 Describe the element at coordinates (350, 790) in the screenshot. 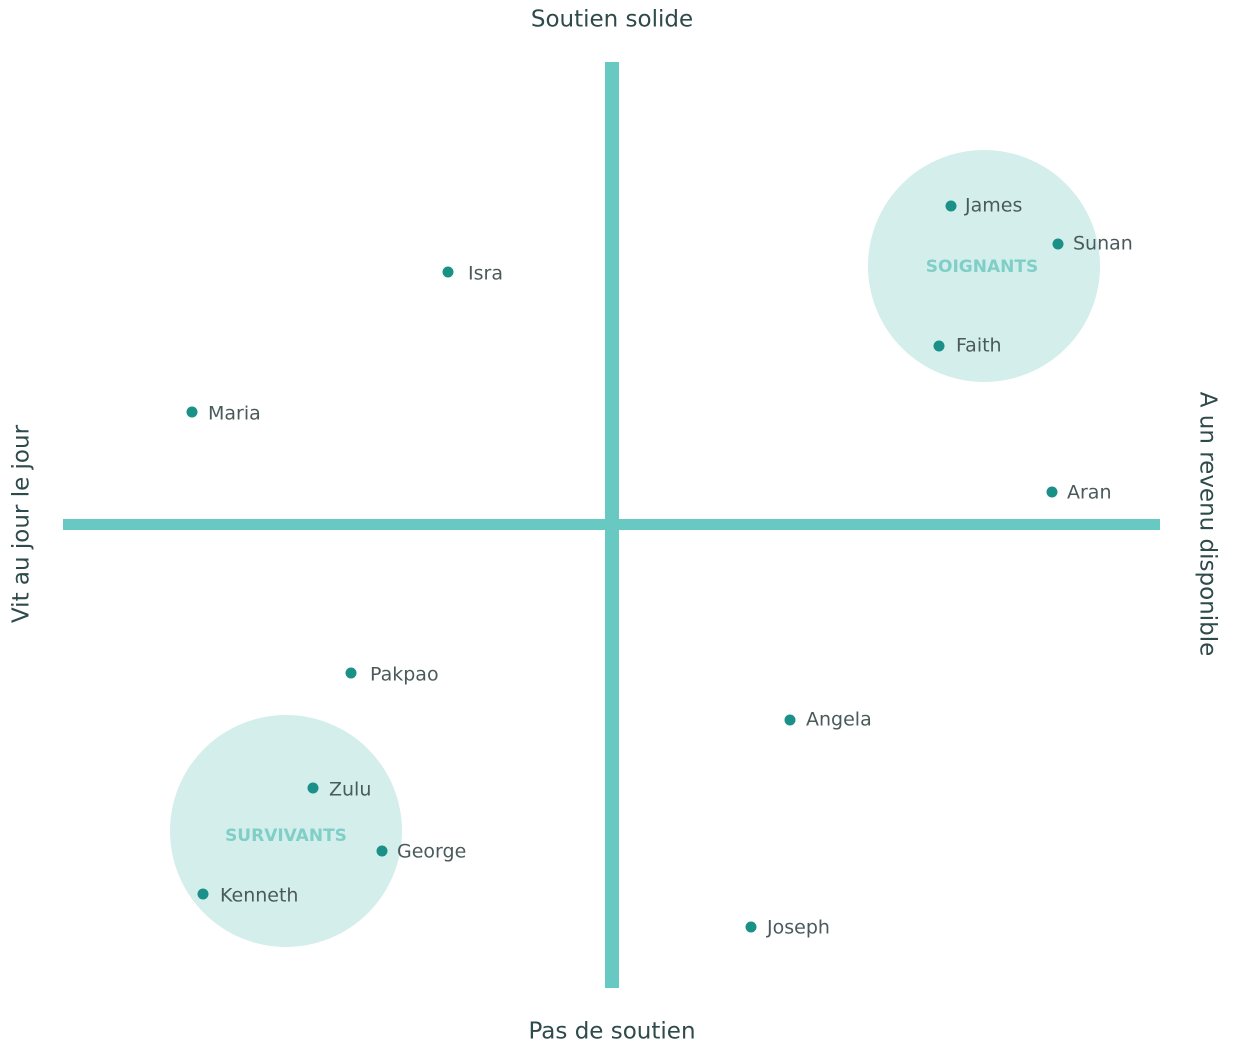

I see `person-name: Zulu` at that location.